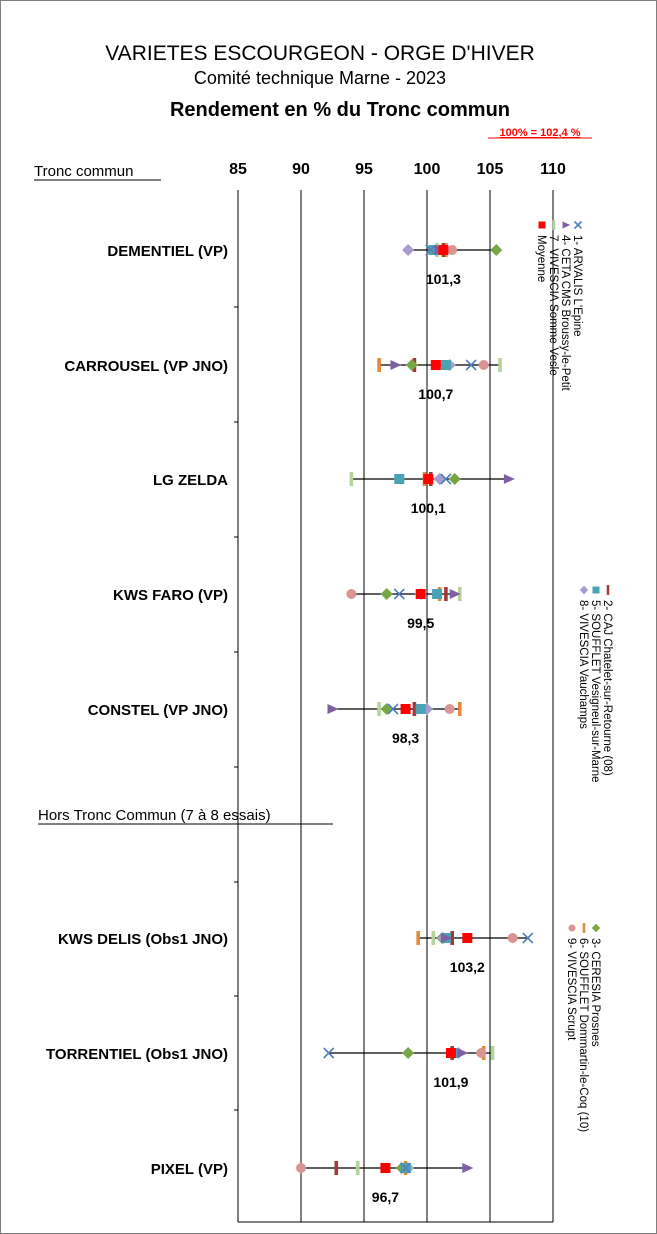  Describe the element at coordinates (553, 305) in the screenshot. I see `legend-label: 7- VIVESCIA Somme-Vesle` at that location.